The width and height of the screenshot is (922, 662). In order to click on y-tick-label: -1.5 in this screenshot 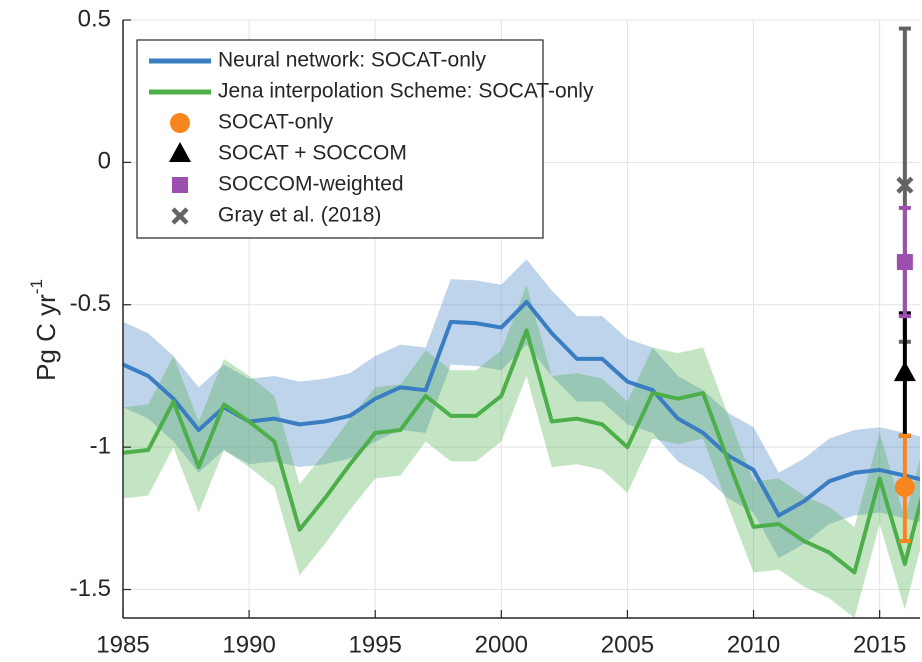, I will do `click(90, 588)`.